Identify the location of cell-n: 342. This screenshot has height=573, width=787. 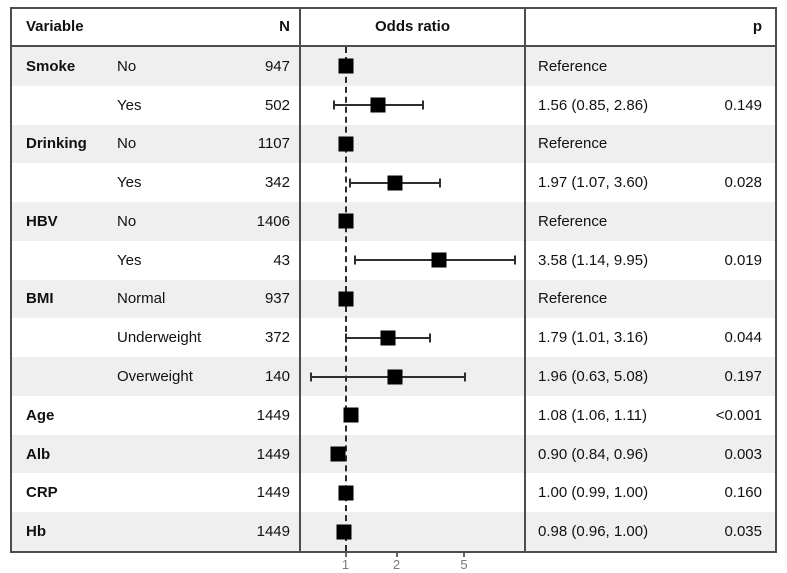
(277, 183).